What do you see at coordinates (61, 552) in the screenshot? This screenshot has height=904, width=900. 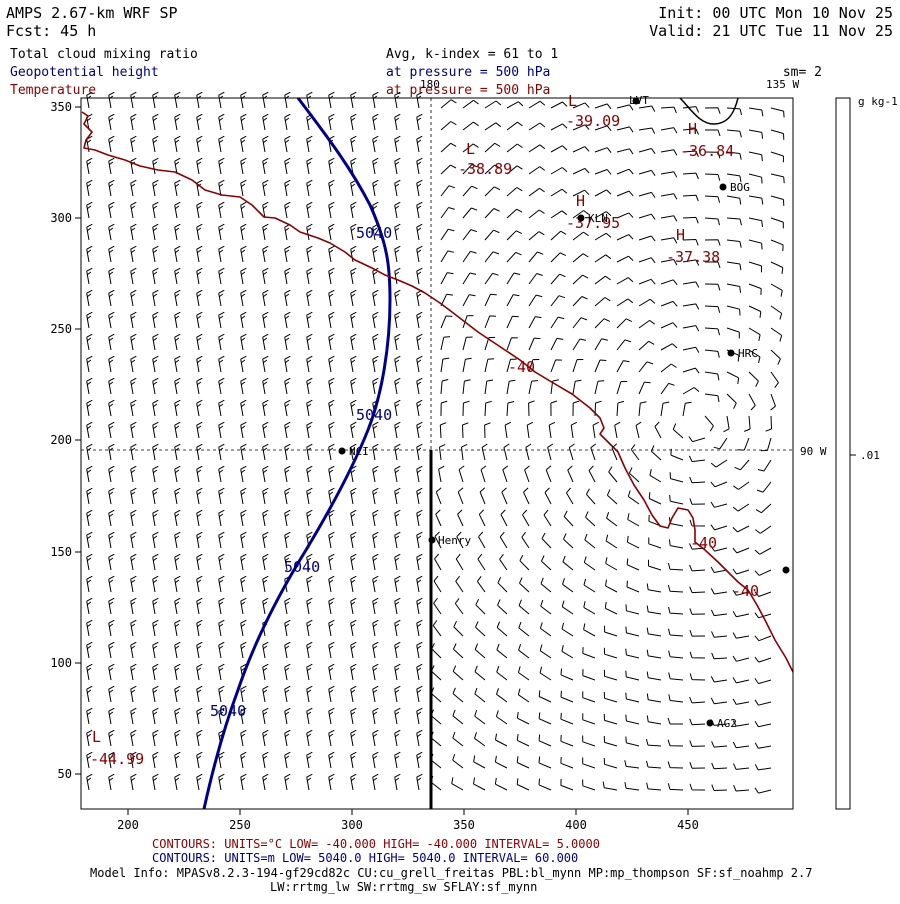 I see `y-tick-label: 150` at bounding box center [61, 552].